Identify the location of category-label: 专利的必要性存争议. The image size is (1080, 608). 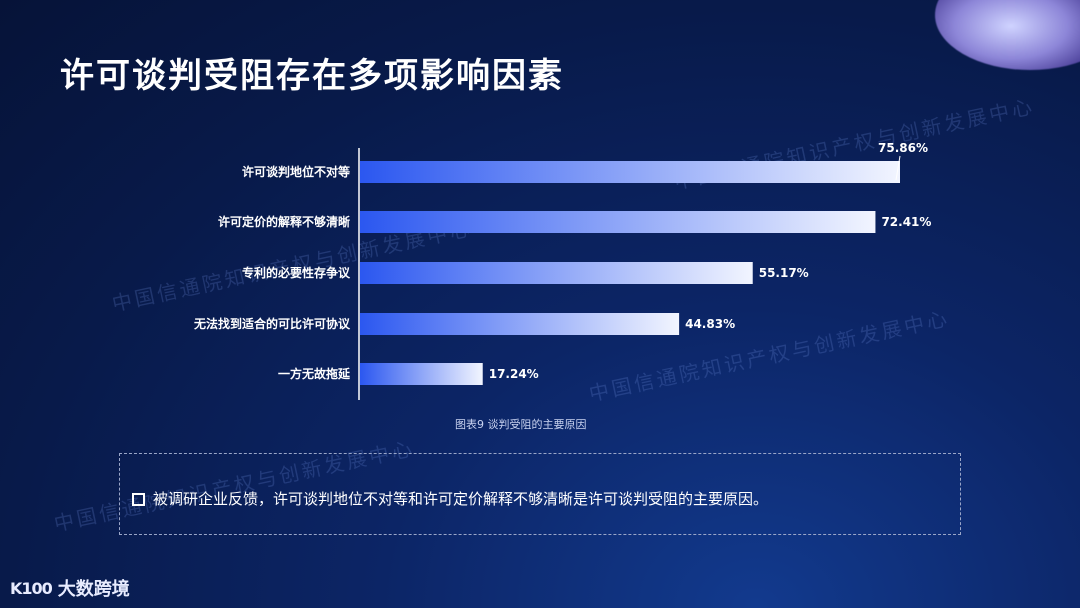
(296, 272).